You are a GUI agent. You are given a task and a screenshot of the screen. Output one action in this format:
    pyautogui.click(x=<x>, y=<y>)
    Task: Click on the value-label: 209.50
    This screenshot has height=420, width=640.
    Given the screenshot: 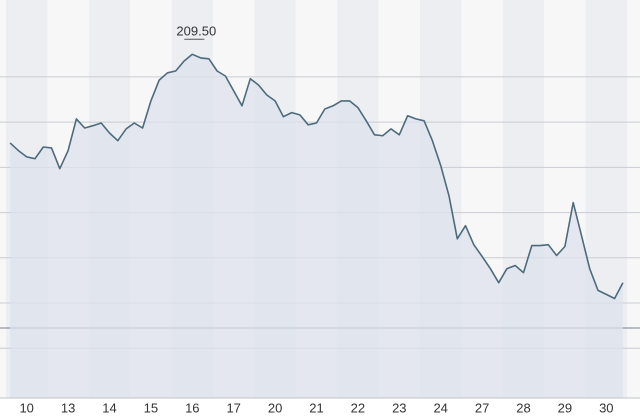 What is the action you would take?
    pyautogui.click(x=196, y=31)
    